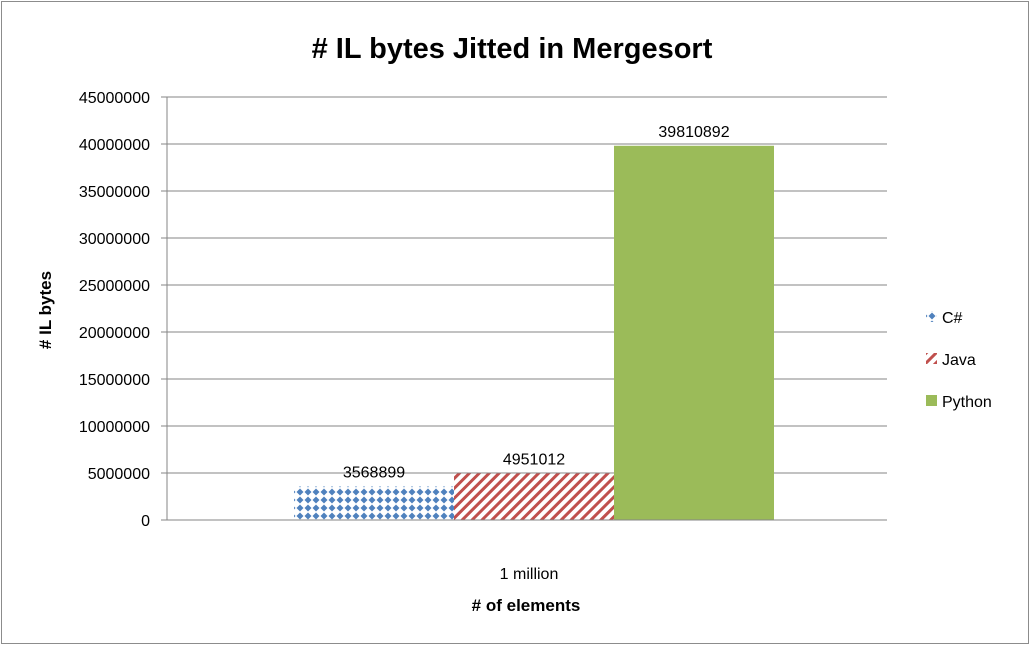 Image resolution: width=1032 pixels, height=647 pixels. I want to click on data-label: 3568899, so click(374, 472).